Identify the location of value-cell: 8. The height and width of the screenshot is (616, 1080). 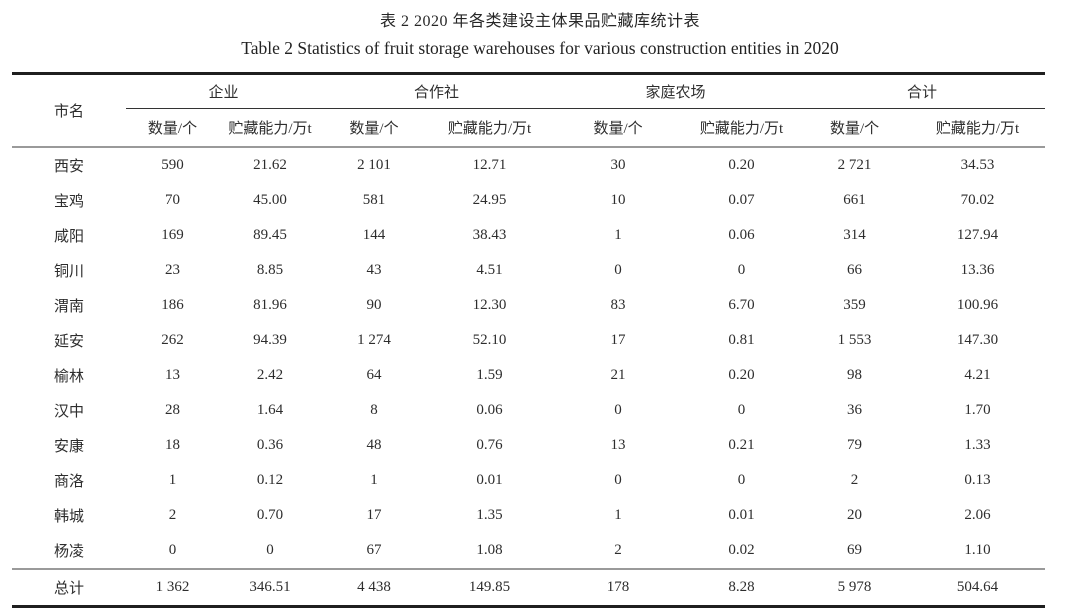
(374, 410).